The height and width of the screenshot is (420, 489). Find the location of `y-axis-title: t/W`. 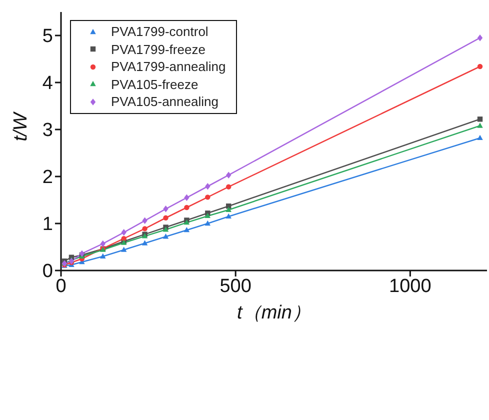

y-axis-title: t/W is located at coordinates (21, 126).